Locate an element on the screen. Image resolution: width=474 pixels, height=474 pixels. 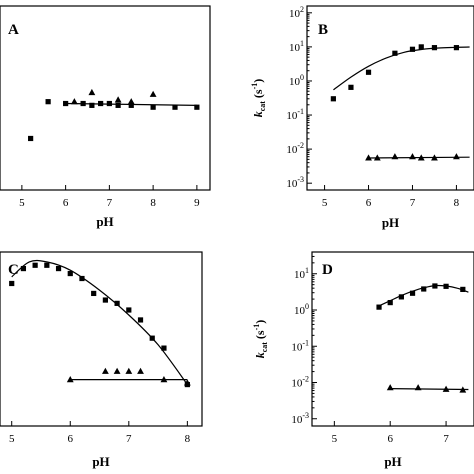
x-tick-label: 9 is located at coordinates (197, 203).